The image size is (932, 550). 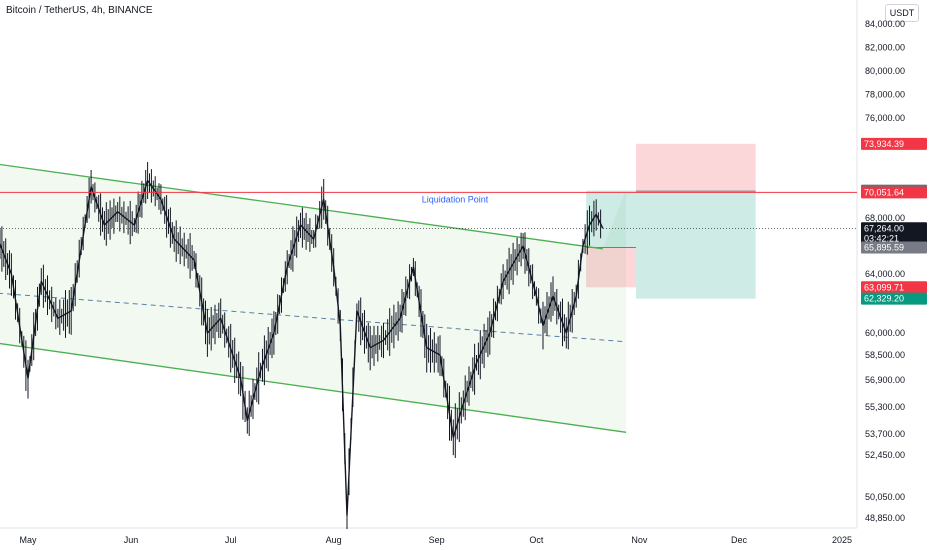 What do you see at coordinates (885, 218) in the screenshot?
I see `price-tick-label: 68,000.00` at bounding box center [885, 218].